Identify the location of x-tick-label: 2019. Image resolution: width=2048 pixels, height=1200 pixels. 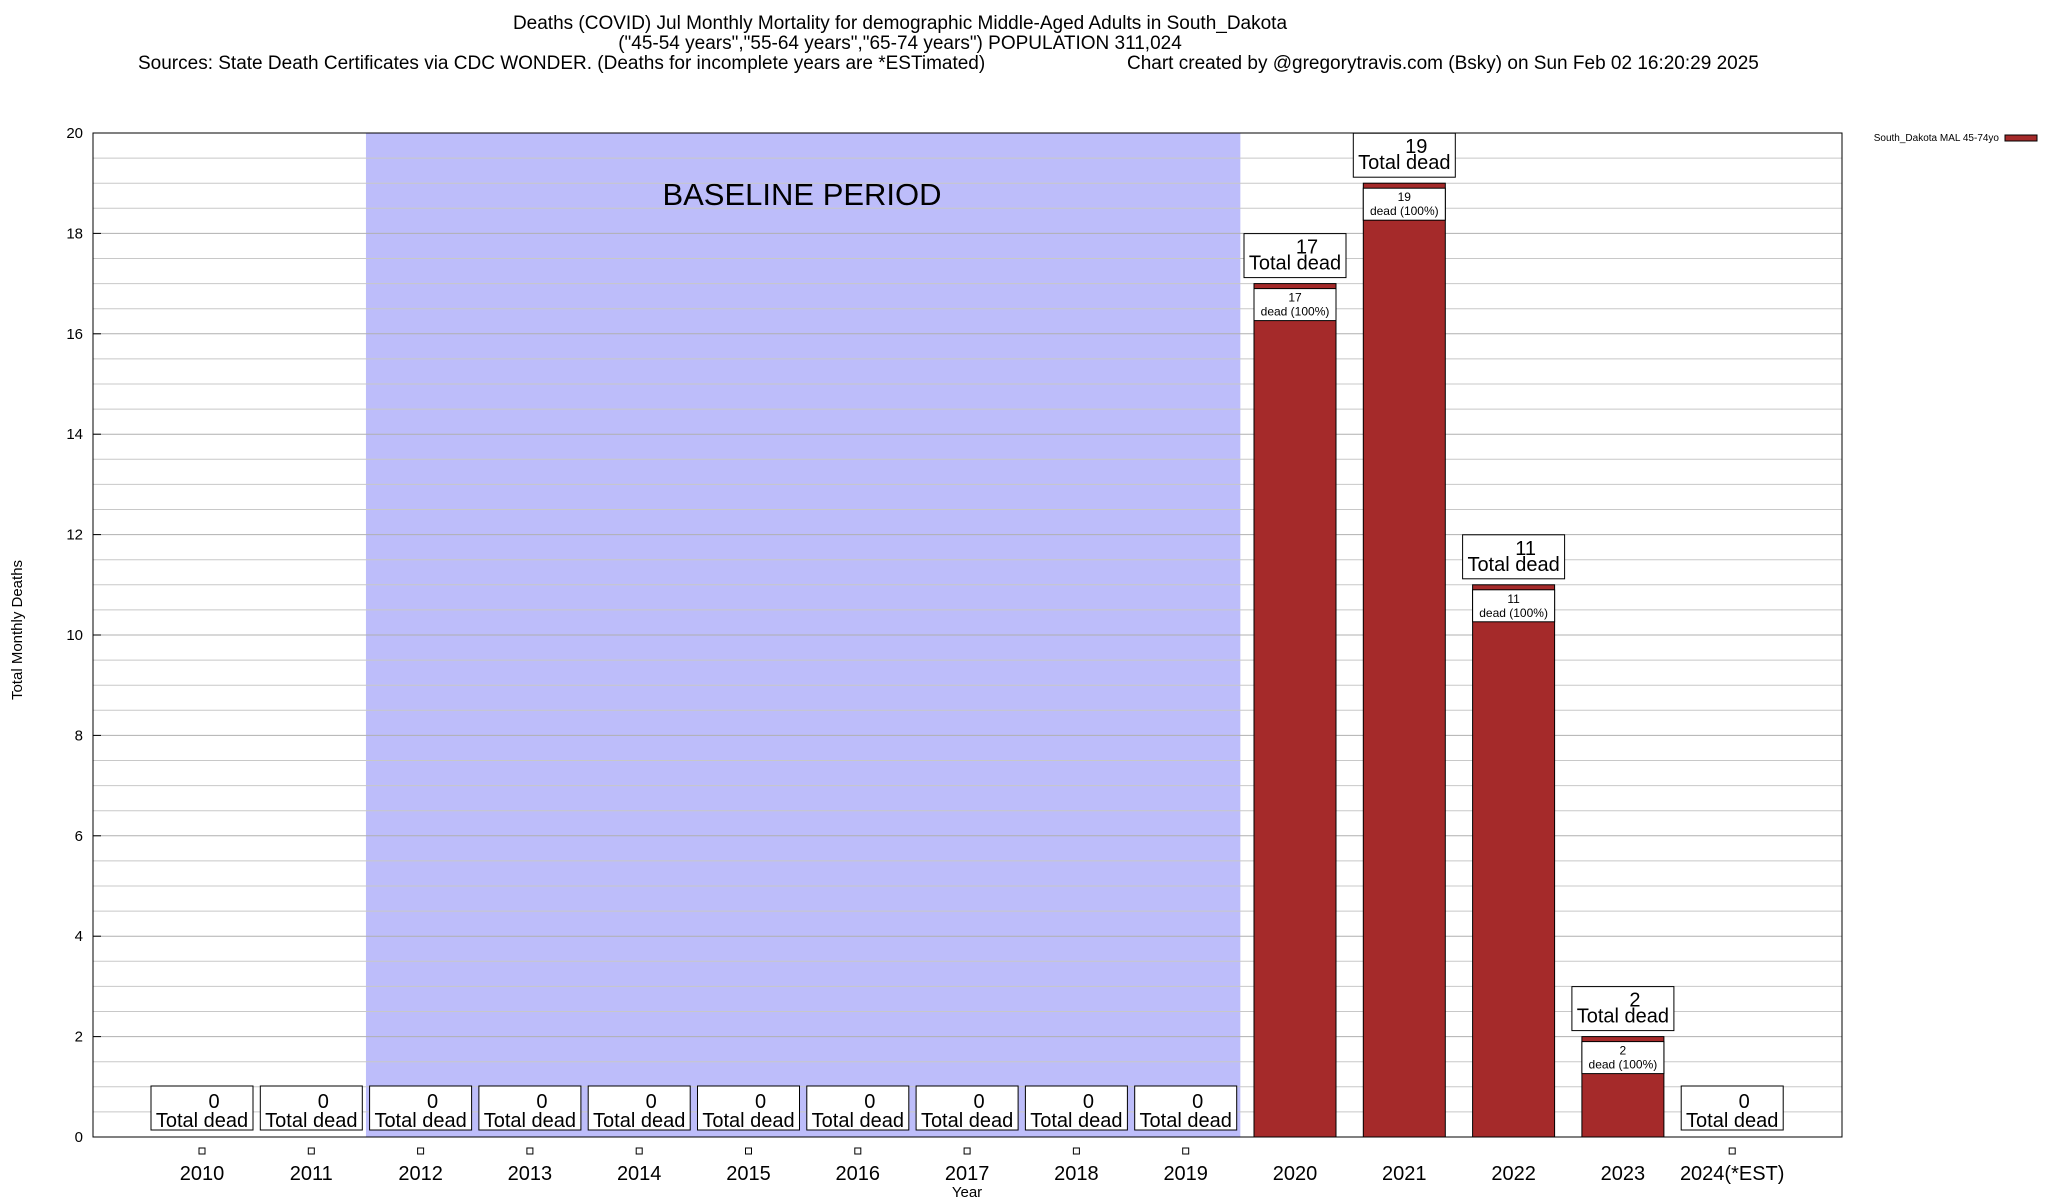
(1185, 1174).